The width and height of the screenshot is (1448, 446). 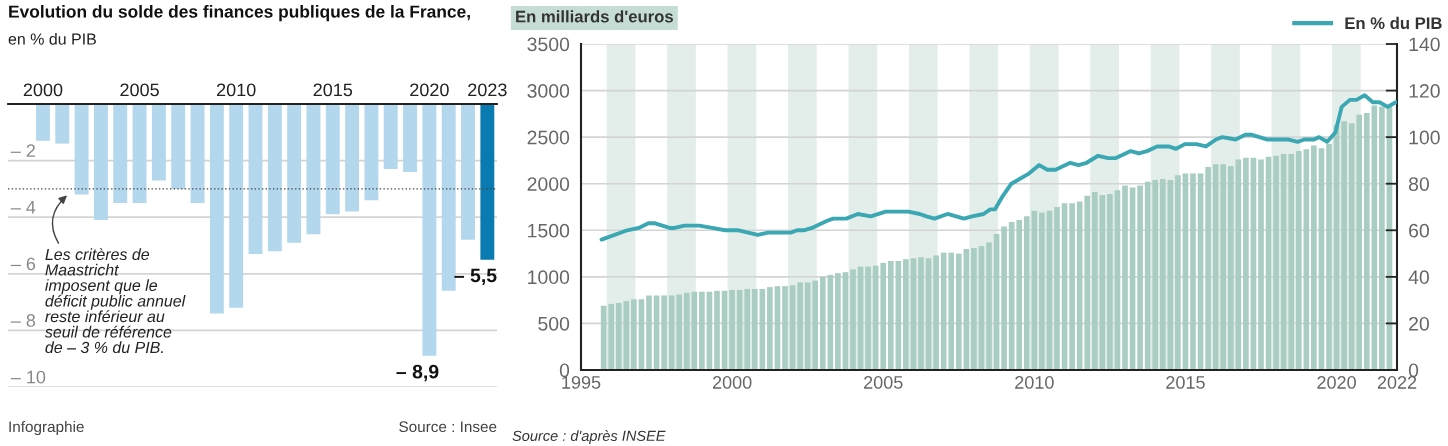 What do you see at coordinates (1418, 277) in the screenshot?
I see `y2-tick-label: 40` at bounding box center [1418, 277].